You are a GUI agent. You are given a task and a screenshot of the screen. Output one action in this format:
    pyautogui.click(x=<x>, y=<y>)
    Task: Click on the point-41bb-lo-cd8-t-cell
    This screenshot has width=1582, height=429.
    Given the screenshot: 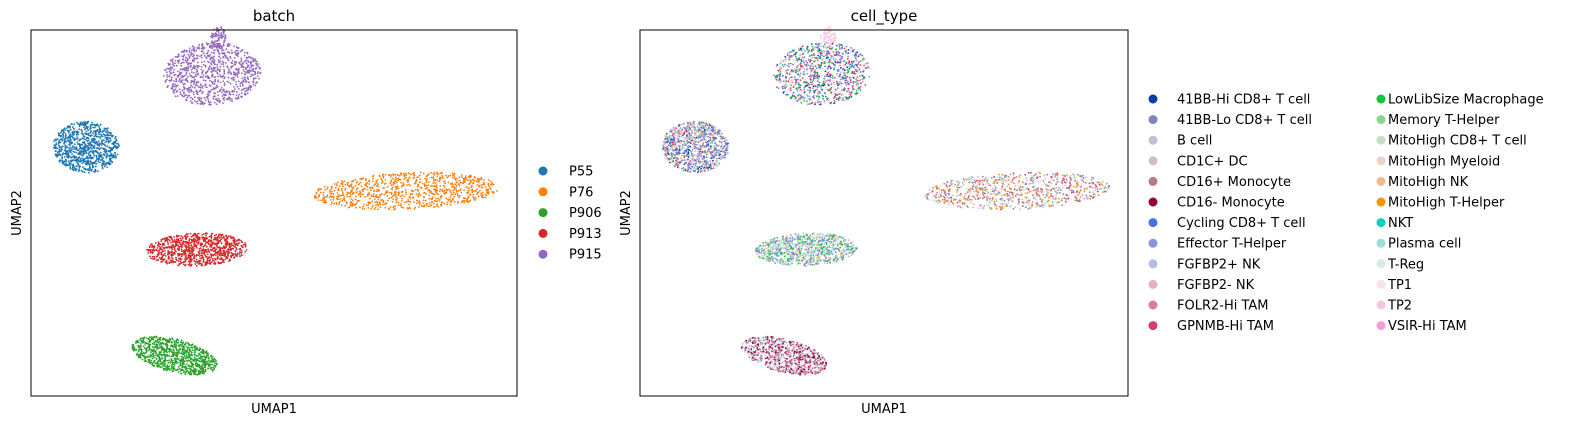 What is the action you would take?
    pyautogui.click(x=684, y=160)
    